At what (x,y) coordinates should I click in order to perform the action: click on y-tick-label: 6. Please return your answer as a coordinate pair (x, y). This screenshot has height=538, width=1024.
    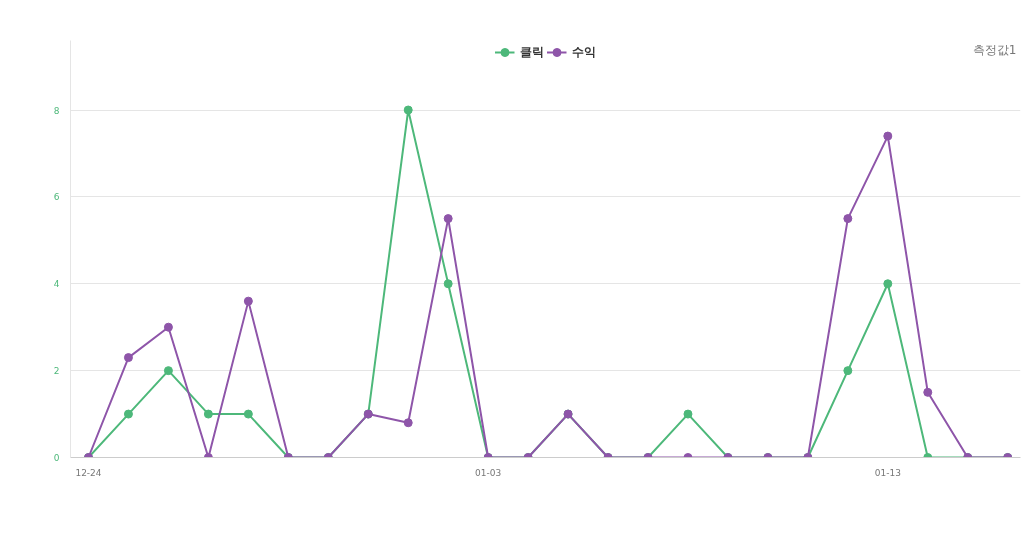
    Looking at the image, I should click on (56, 197).